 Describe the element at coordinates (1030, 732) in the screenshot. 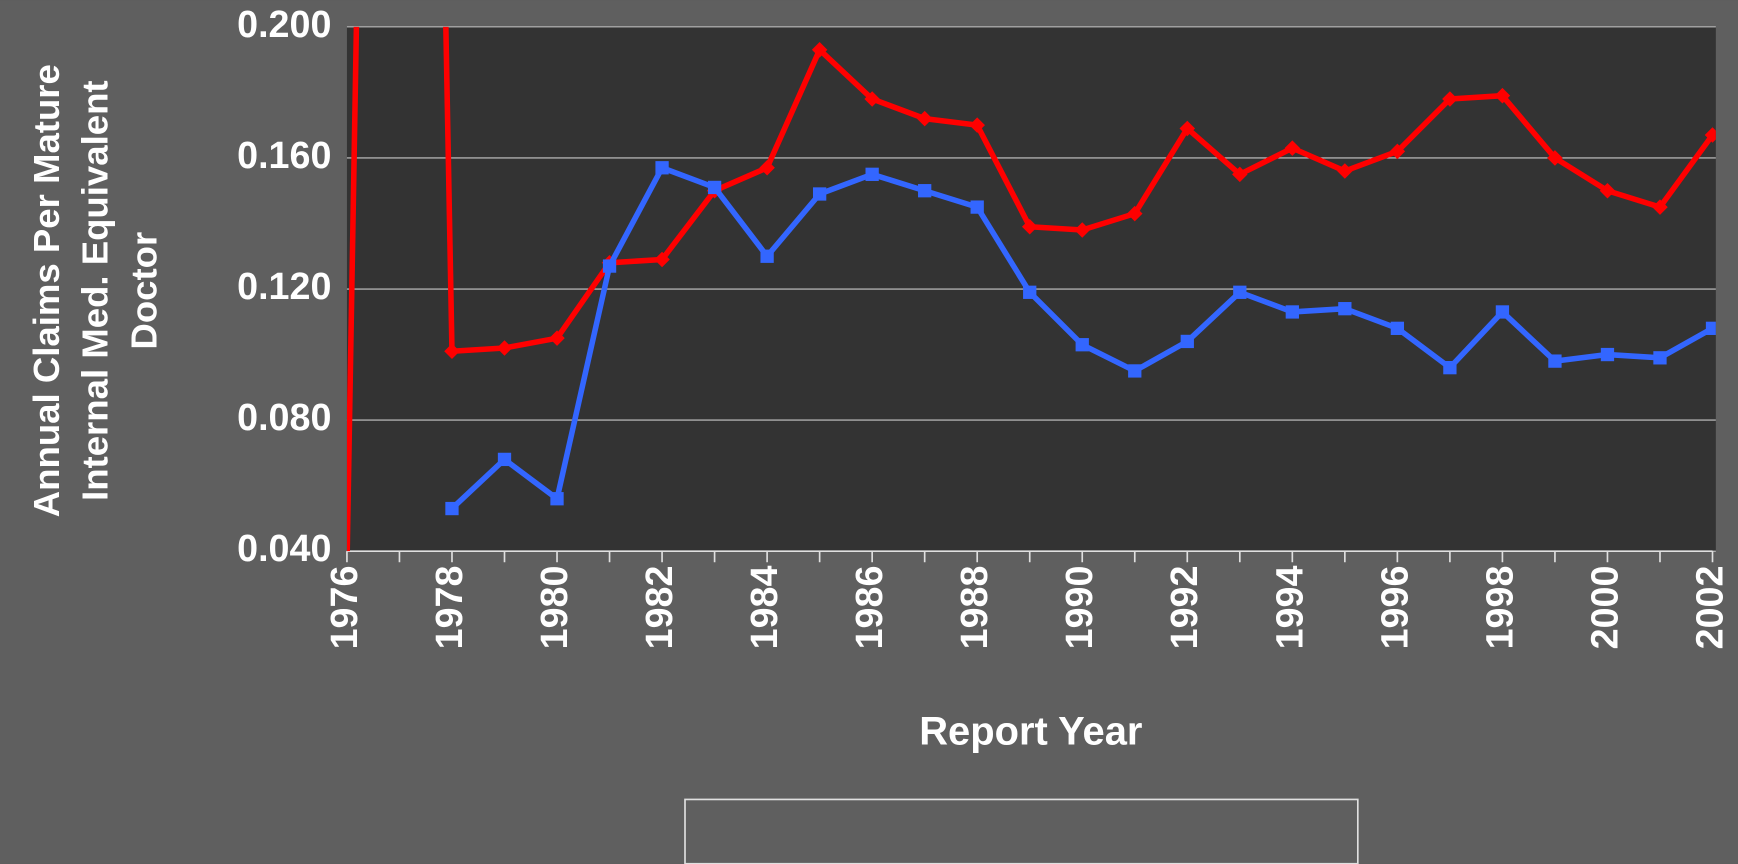

I see `x-axis-title: Report Year` at that location.